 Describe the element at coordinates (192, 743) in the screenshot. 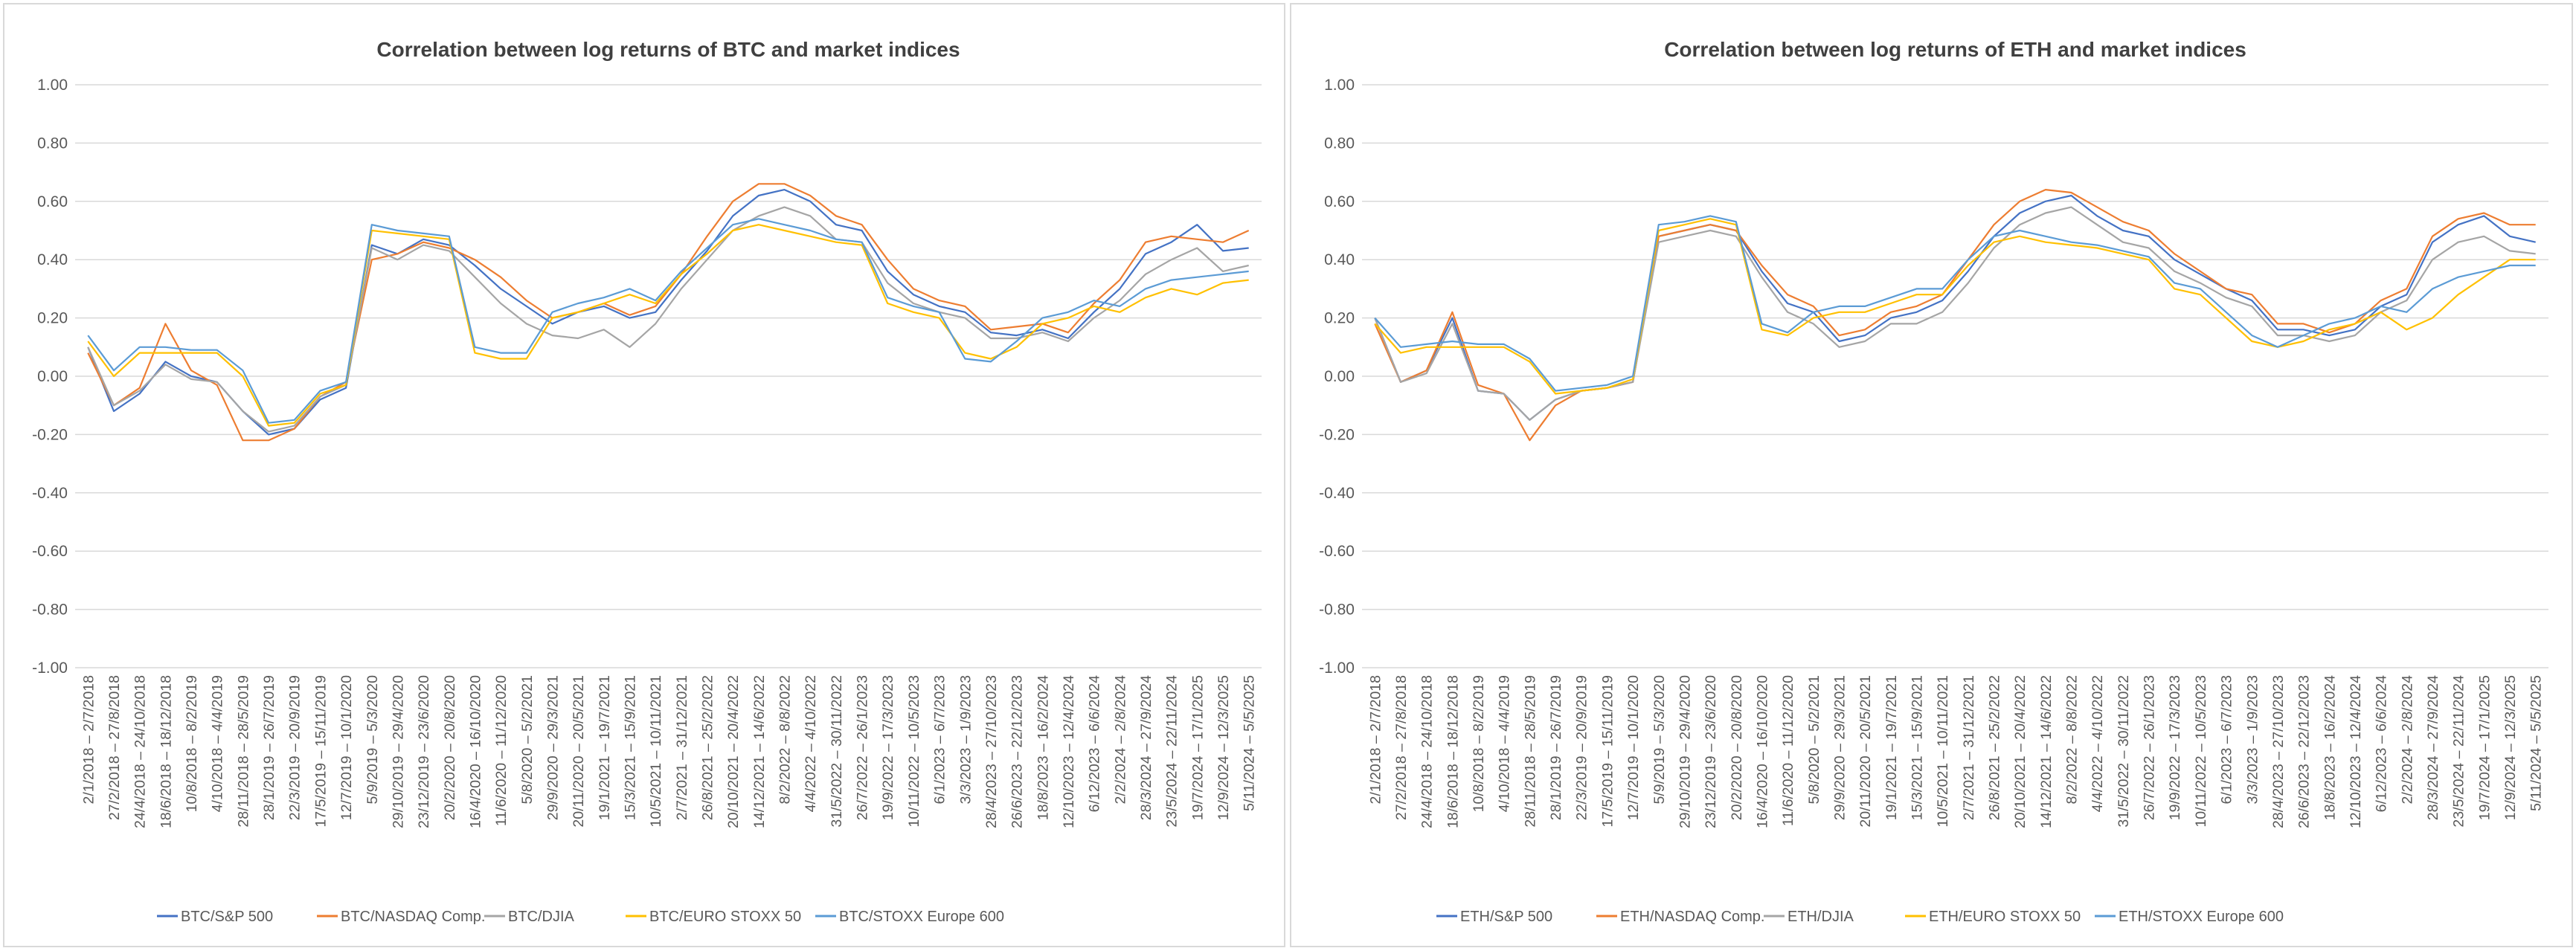

I see `btc-x-tick-label: 10/8/2018 – 8/2/2019` at that location.